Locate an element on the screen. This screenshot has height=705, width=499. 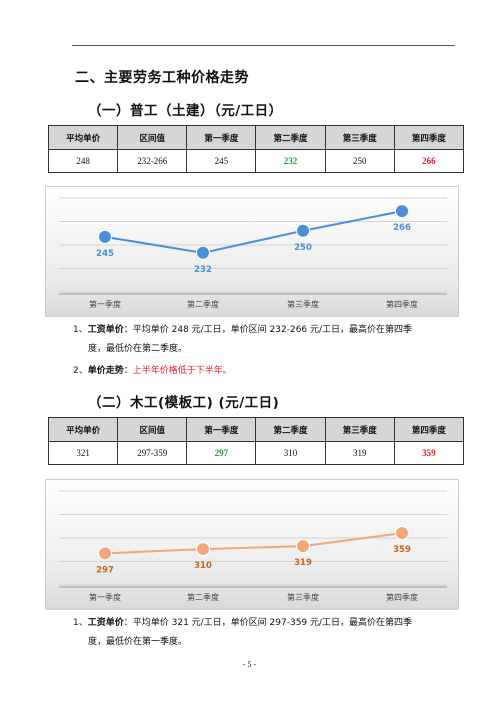
data-label: 266 is located at coordinates (402, 228).